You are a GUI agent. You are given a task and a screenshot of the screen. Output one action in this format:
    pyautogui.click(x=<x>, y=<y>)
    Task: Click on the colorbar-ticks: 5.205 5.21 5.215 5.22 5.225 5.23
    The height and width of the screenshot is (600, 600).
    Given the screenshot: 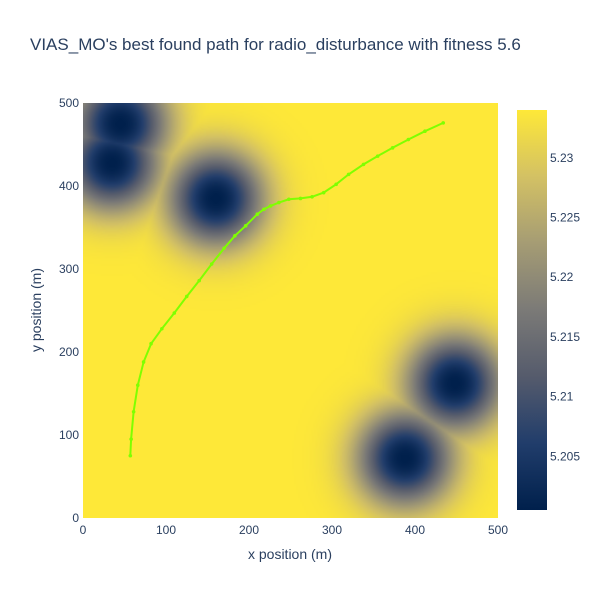 What is the action you would take?
    pyautogui.click(x=565, y=307)
    